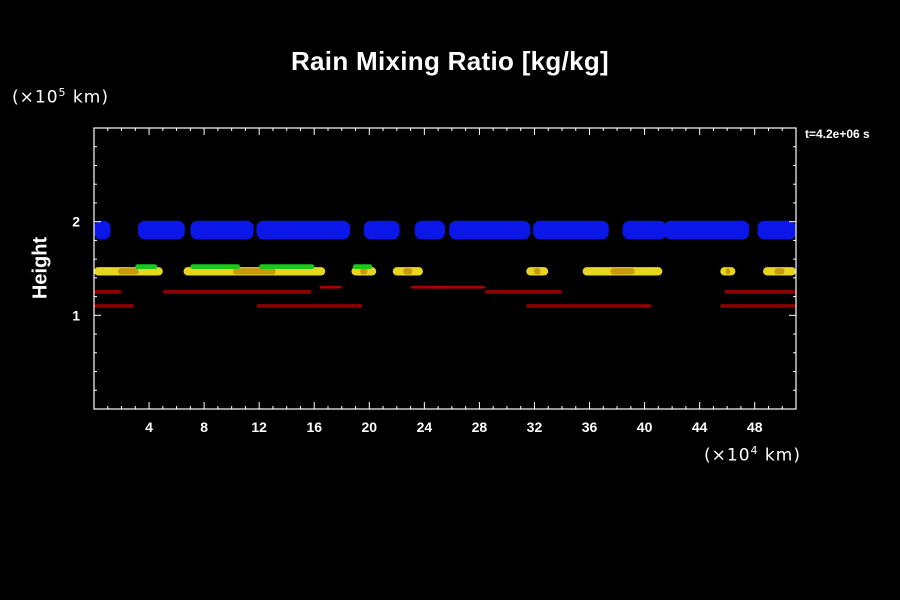  What do you see at coordinates (535, 427) in the screenshot?
I see `x-tick-label: 32` at bounding box center [535, 427].